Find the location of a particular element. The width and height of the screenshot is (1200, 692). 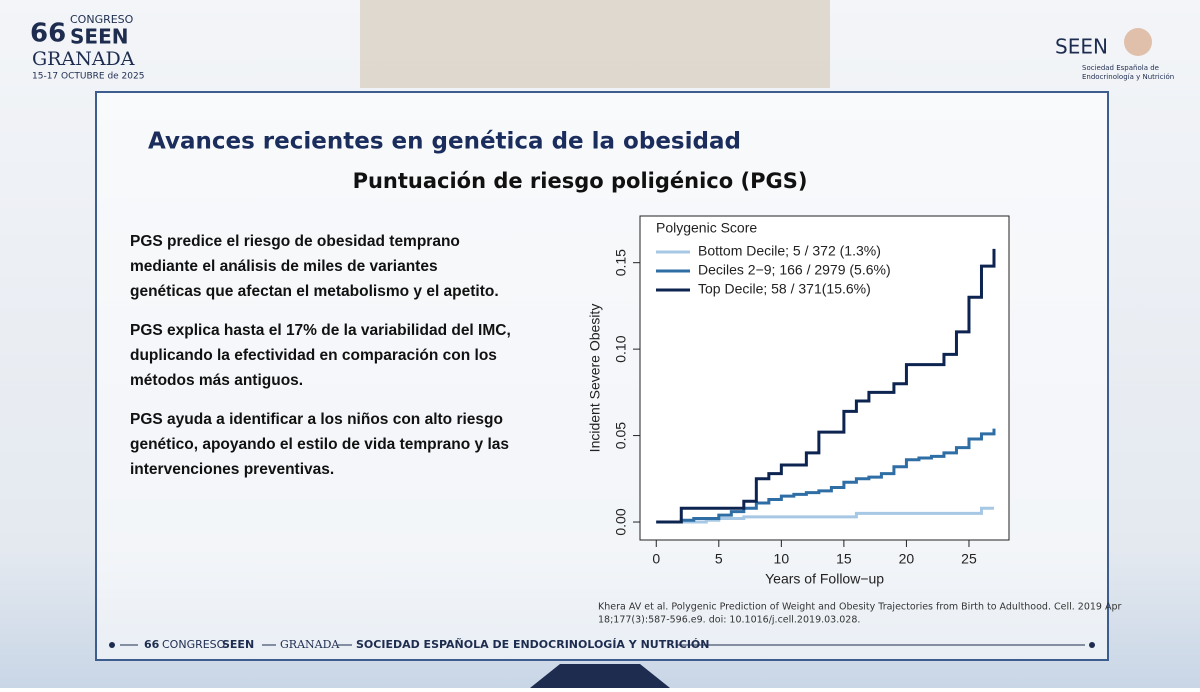

slide-subtitle: Puntuación de riesgo poligénico (PGS) is located at coordinates (580, 181).